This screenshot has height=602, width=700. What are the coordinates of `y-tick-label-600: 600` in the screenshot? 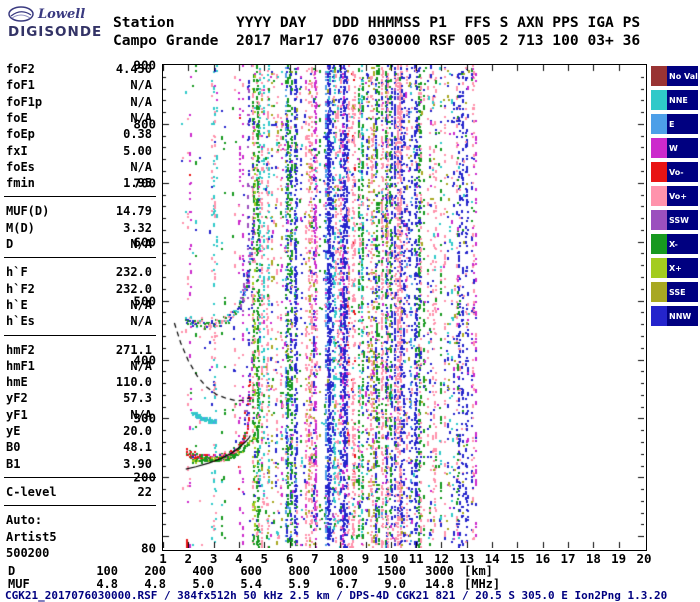 It's located at (144, 242).